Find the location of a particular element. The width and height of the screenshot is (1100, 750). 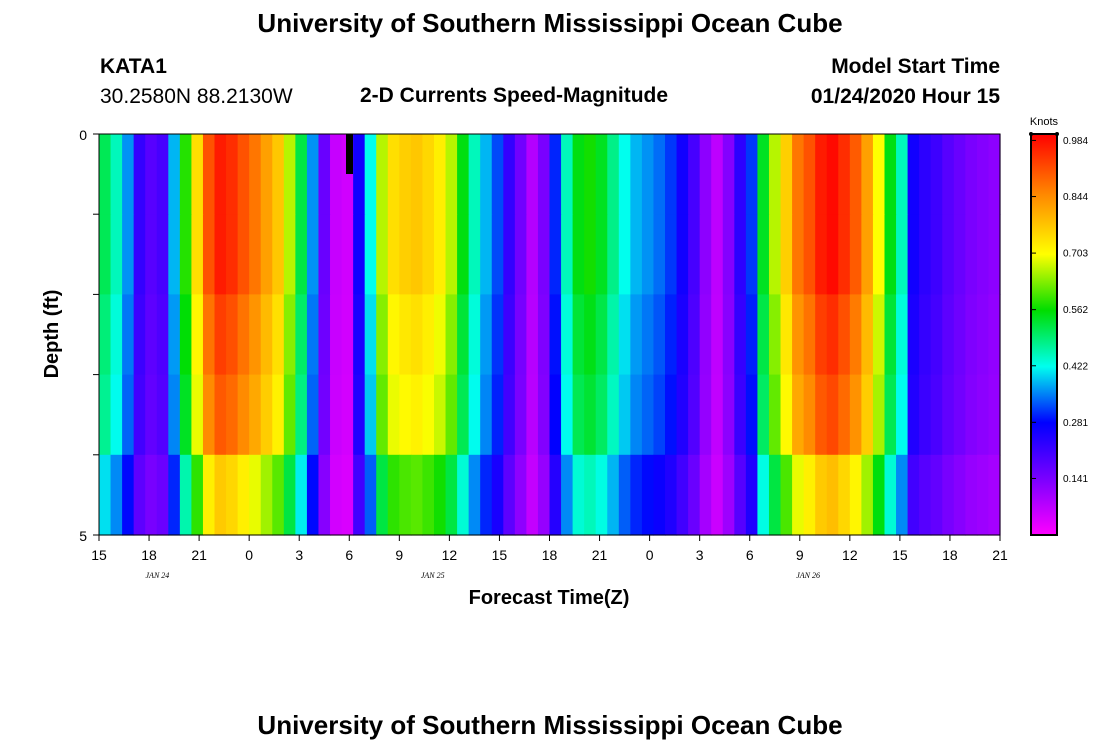

colorbar-tick-label: 0.984 is located at coordinates (1075, 141).